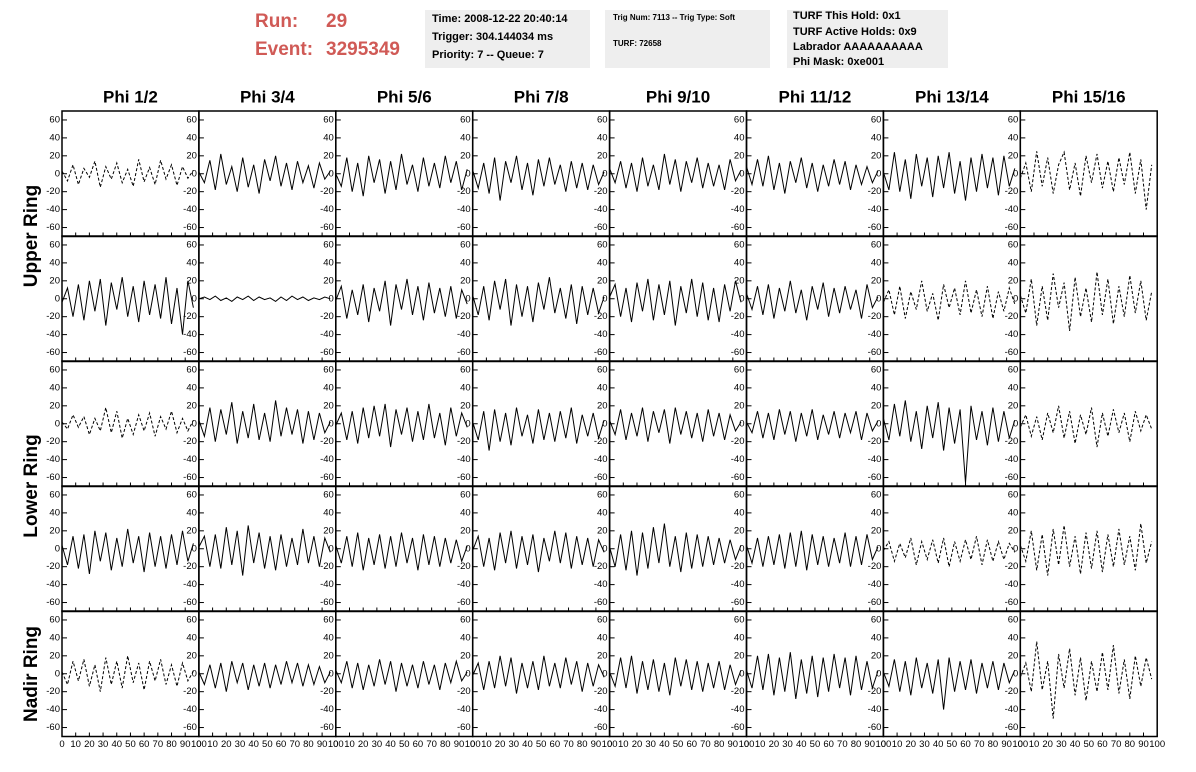  Describe the element at coordinates (226, 744) in the screenshot. I see `x-tick-label: 20` at that location.